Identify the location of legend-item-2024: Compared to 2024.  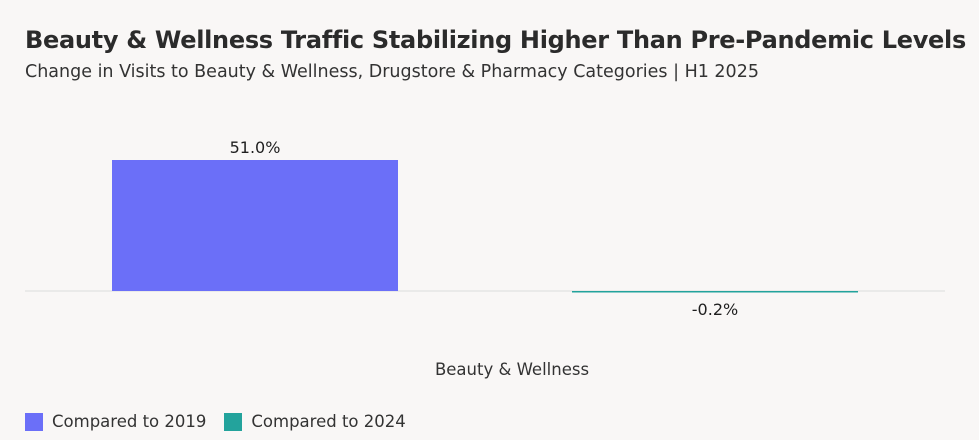
(315, 421).